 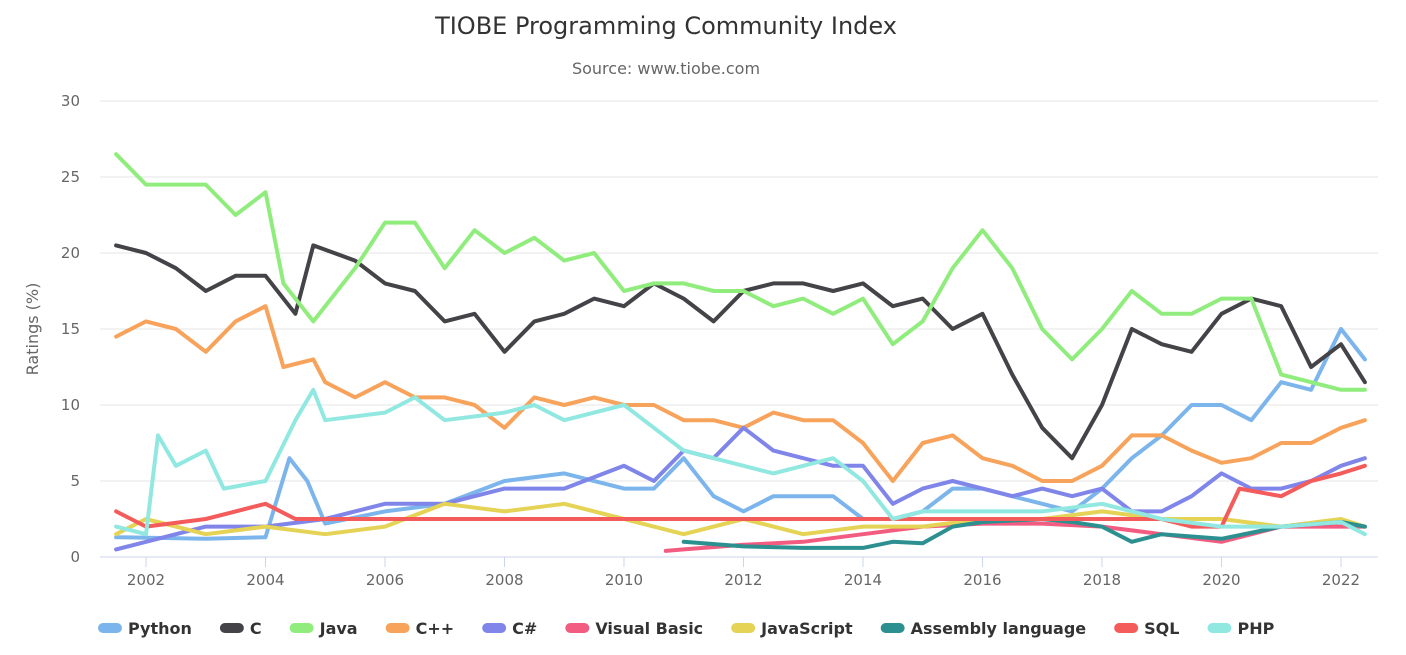 What do you see at coordinates (524, 628) in the screenshot?
I see `legend-label: C#` at bounding box center [524, 628].